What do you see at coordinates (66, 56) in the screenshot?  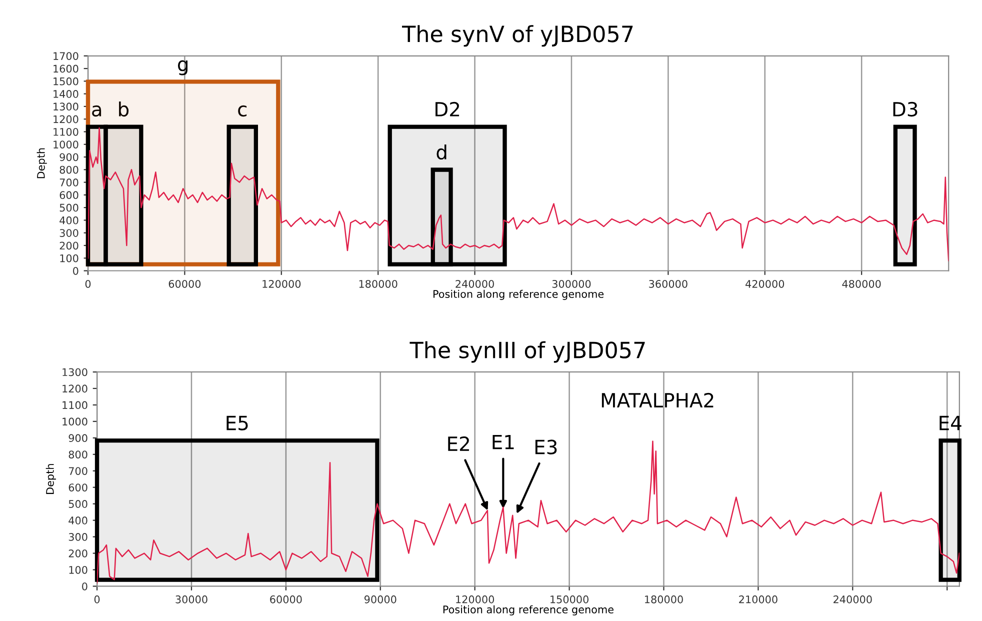 I see `y-tick-label: 1700` at bounding box center [66, 56].